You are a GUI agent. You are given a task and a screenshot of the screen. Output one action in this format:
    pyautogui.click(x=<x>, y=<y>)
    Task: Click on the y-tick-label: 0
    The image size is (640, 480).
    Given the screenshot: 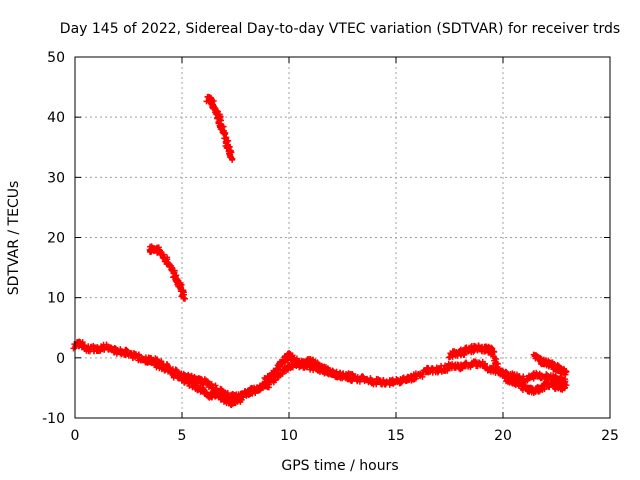 What is the action you would take?
    pyautogui.click(x=60, y=359)
    